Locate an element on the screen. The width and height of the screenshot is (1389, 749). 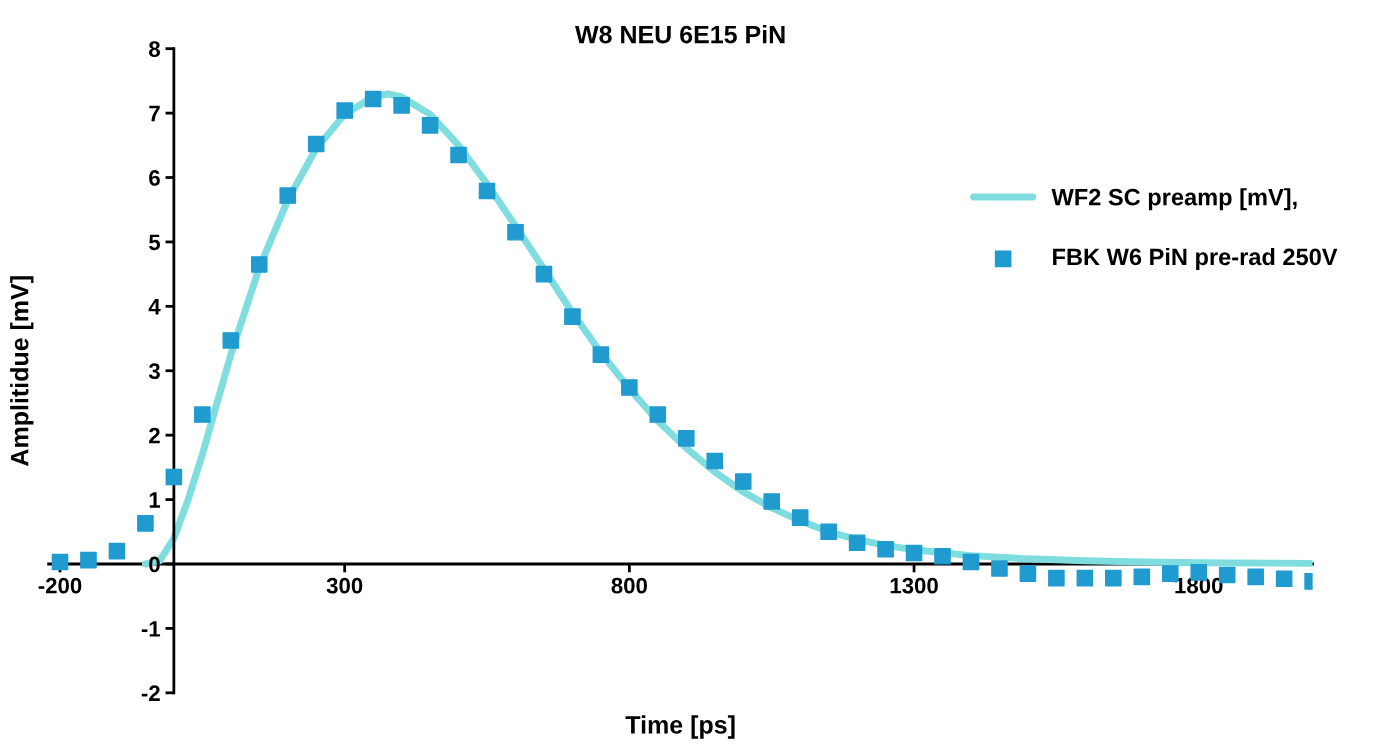
chart-title: W8 NEU 6E15 PiN is located at coordinates (680, 34).